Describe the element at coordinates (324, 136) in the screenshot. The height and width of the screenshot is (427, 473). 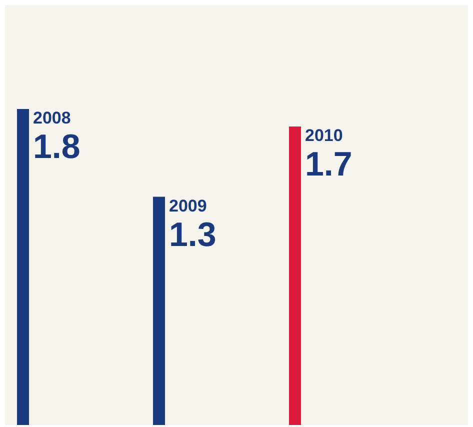
I see `x-tick-label: 2010` at that location.